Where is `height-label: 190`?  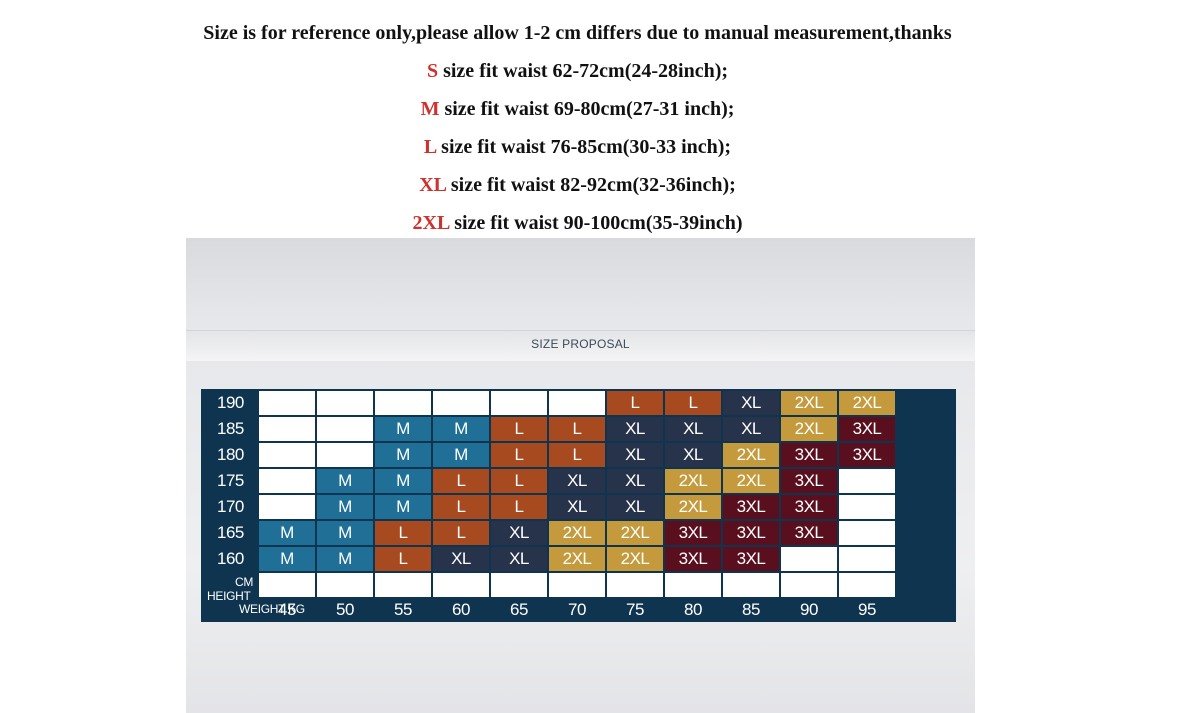 height-label: 190 is located at coordinates (230, 402).